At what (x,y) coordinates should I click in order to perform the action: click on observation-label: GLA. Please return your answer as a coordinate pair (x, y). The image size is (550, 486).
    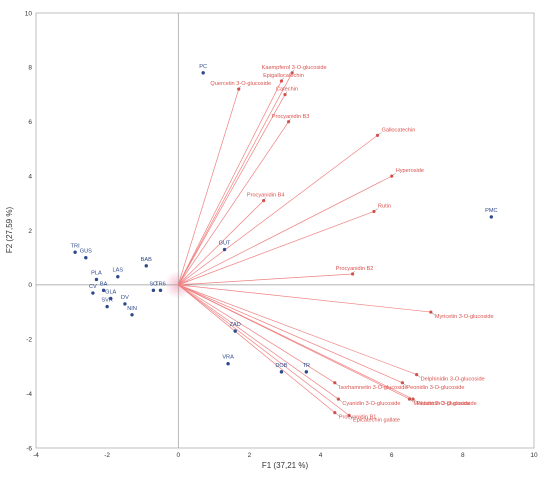
    Looking at the image, I should click on (110, 292).